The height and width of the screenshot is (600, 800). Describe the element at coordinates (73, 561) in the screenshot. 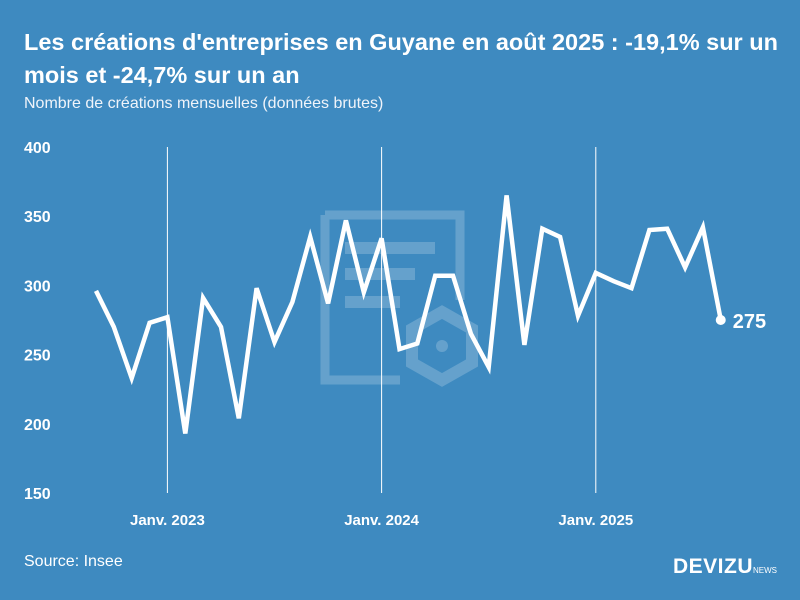

I see `source-note: Source: Insee` at that location.